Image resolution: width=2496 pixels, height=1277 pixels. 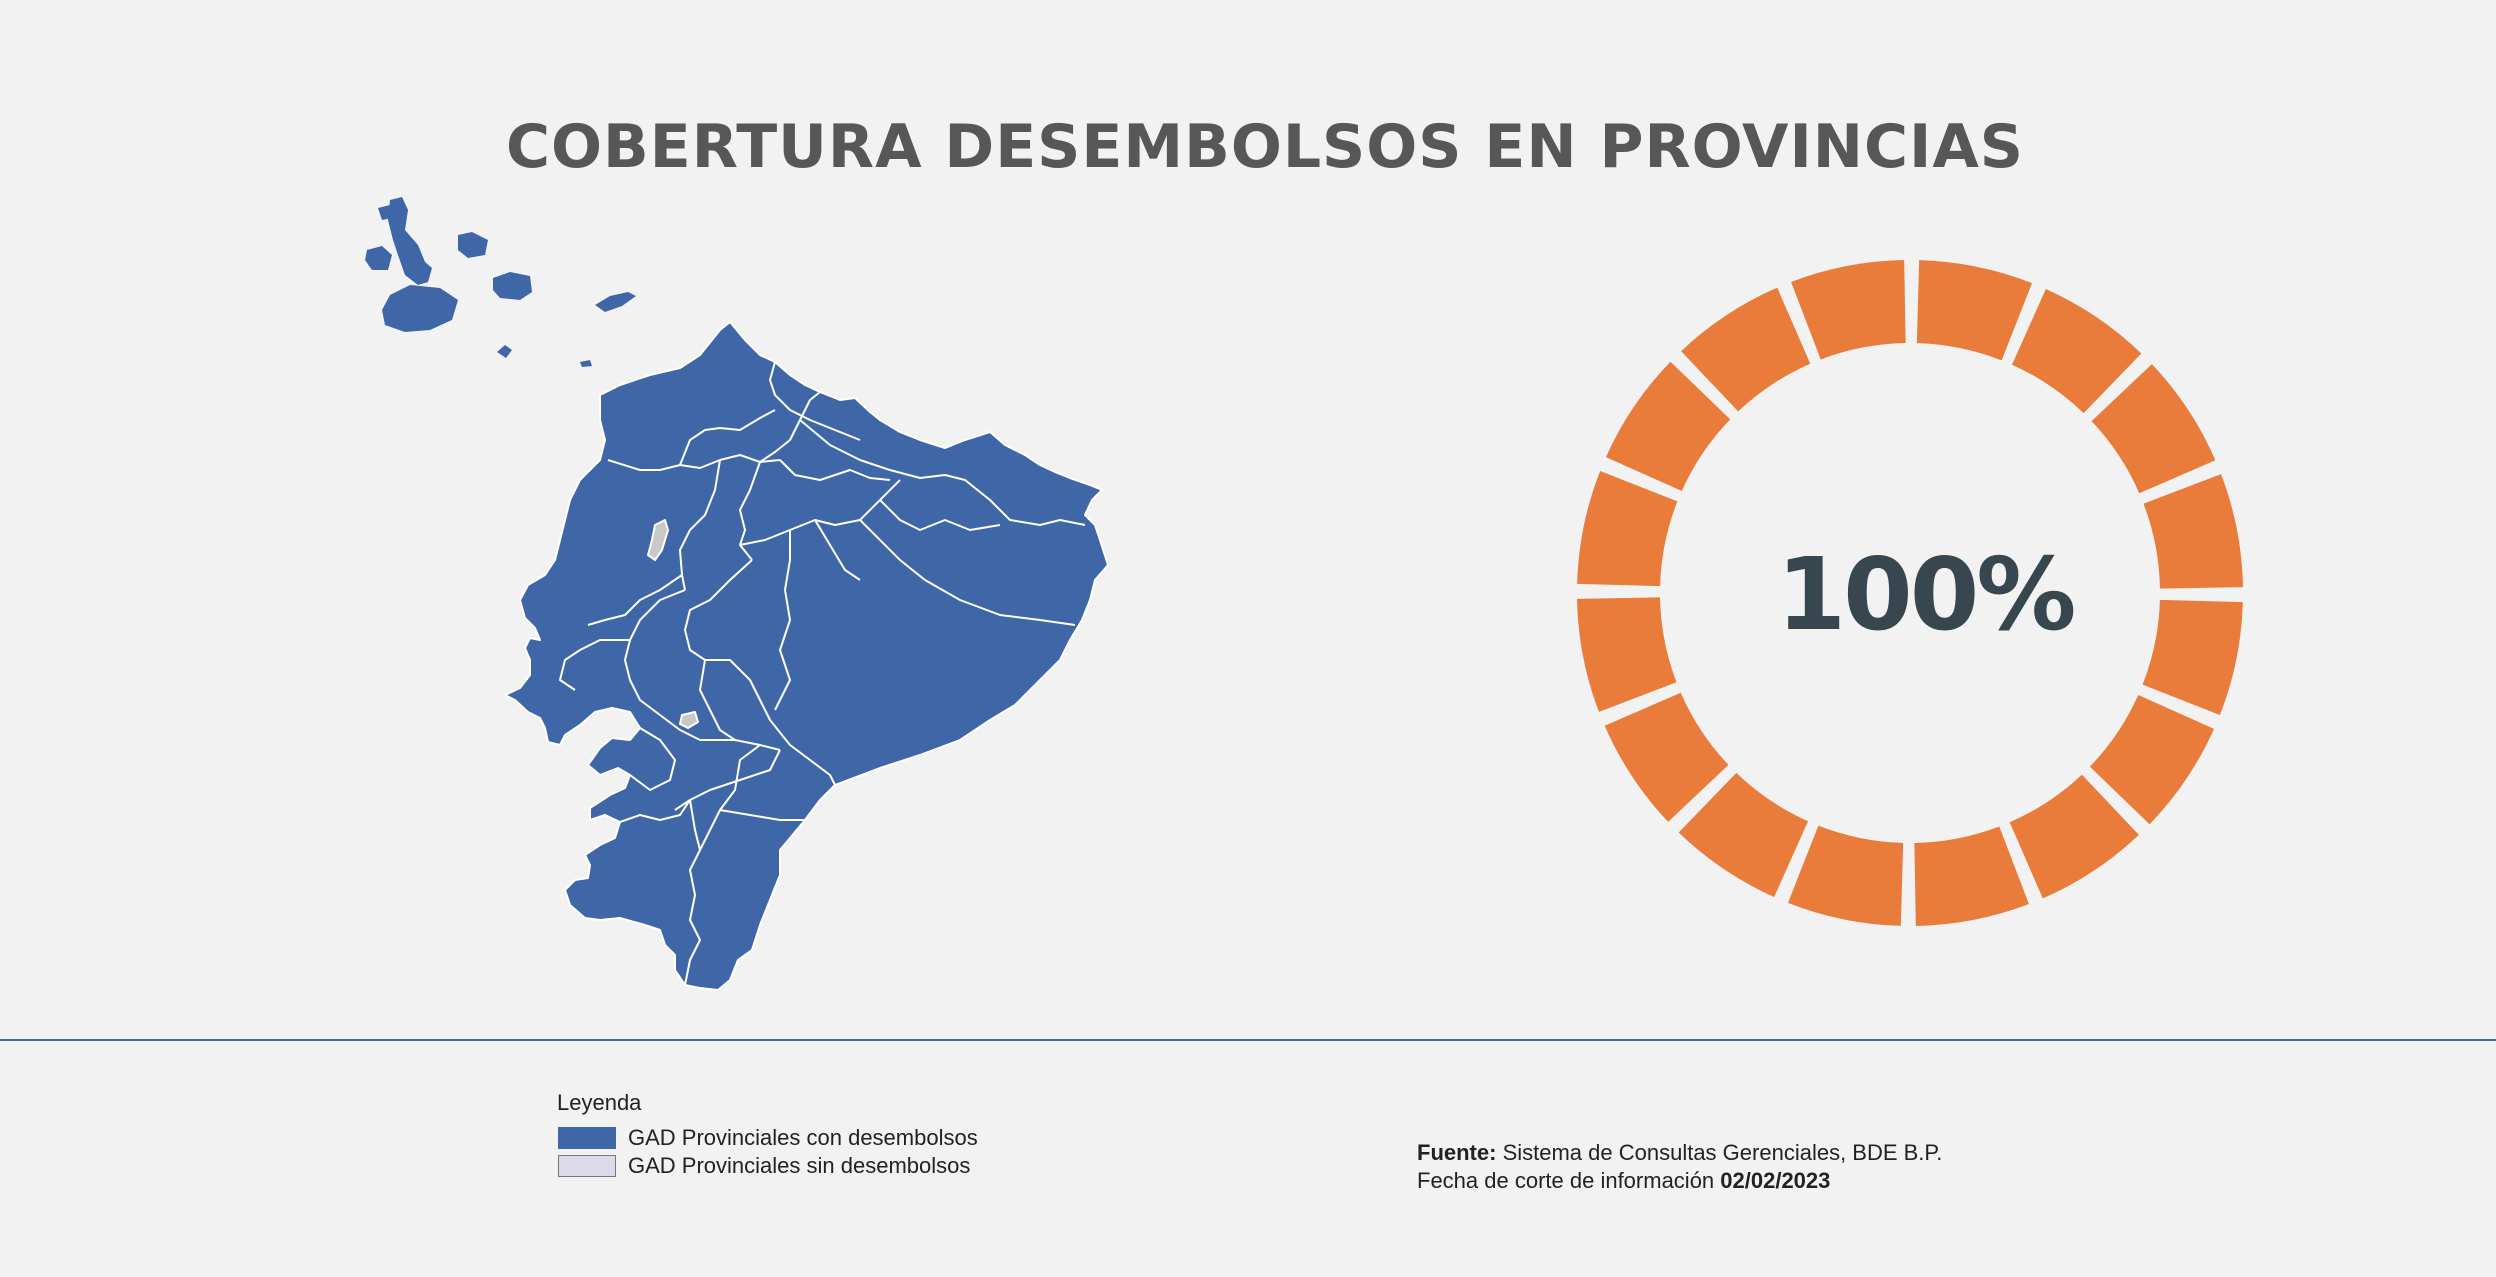 I want to click on mainland-provinces, so click(x=806, y=656).